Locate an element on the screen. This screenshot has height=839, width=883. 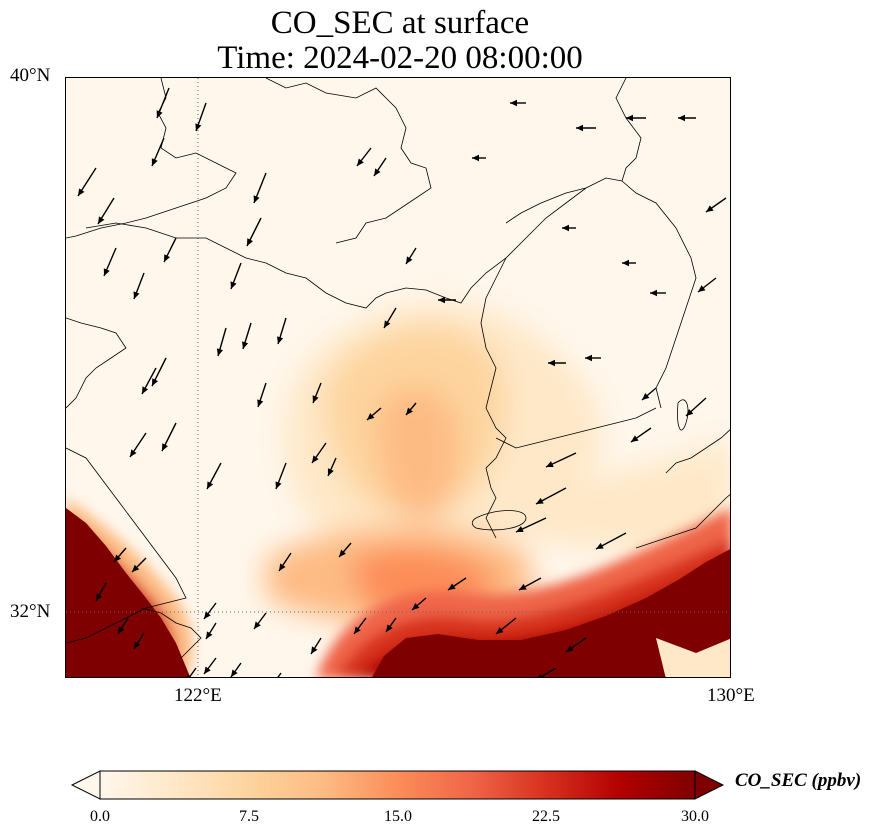
coastline-kyushu is located at coordinates (682, 521).